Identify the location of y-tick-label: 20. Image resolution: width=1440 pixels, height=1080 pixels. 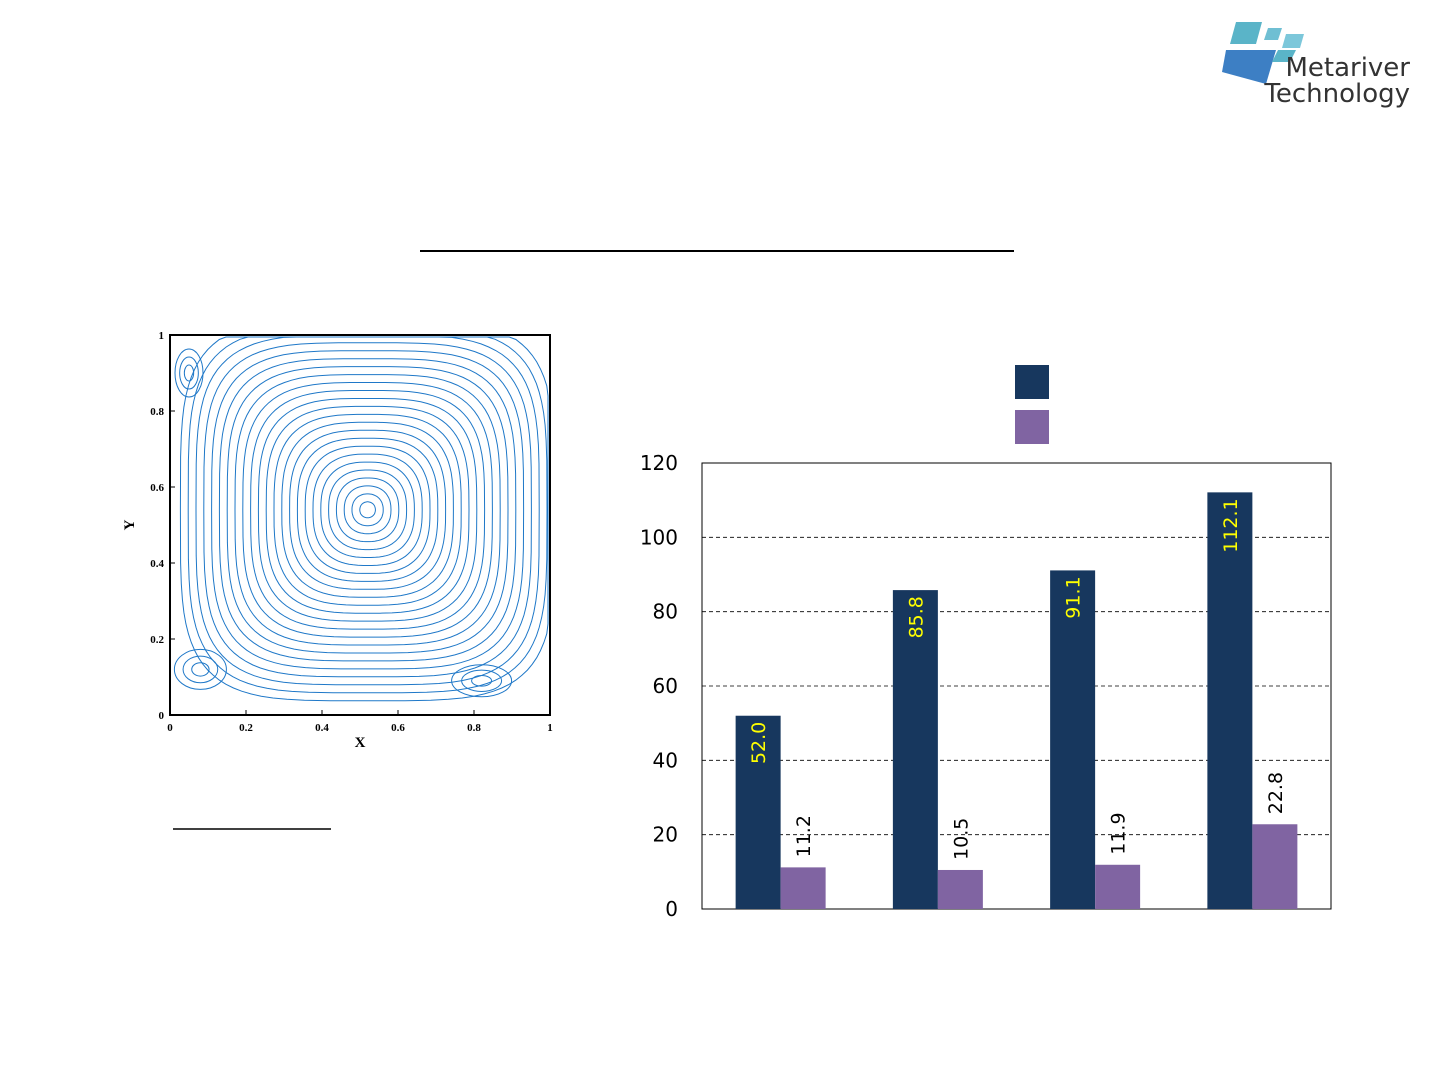
(665, 835).